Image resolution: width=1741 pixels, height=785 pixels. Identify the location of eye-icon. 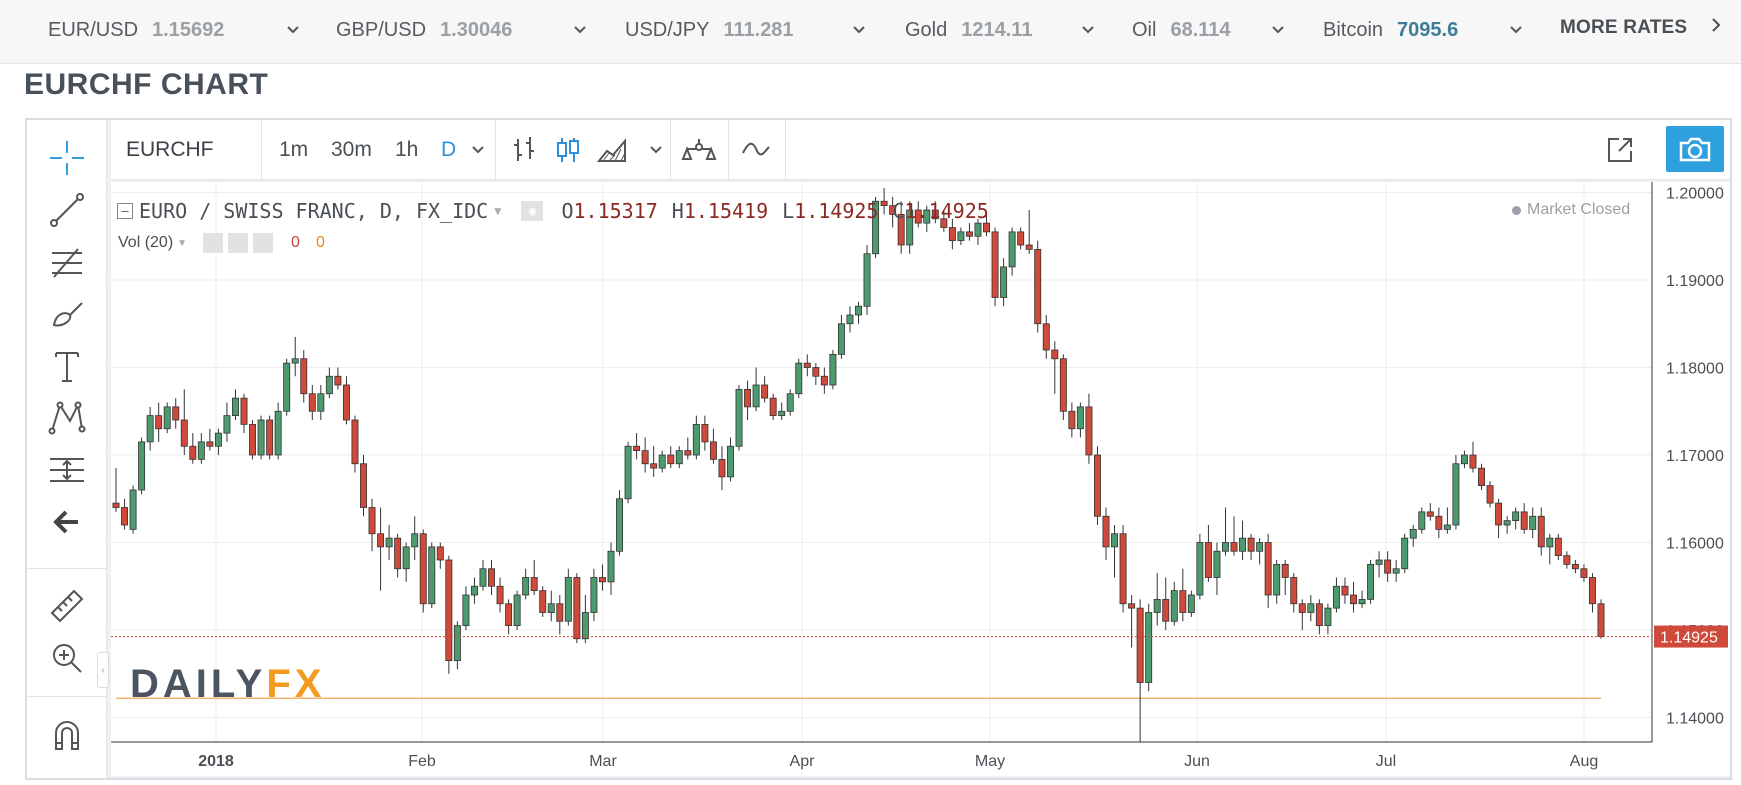
(213, 243).